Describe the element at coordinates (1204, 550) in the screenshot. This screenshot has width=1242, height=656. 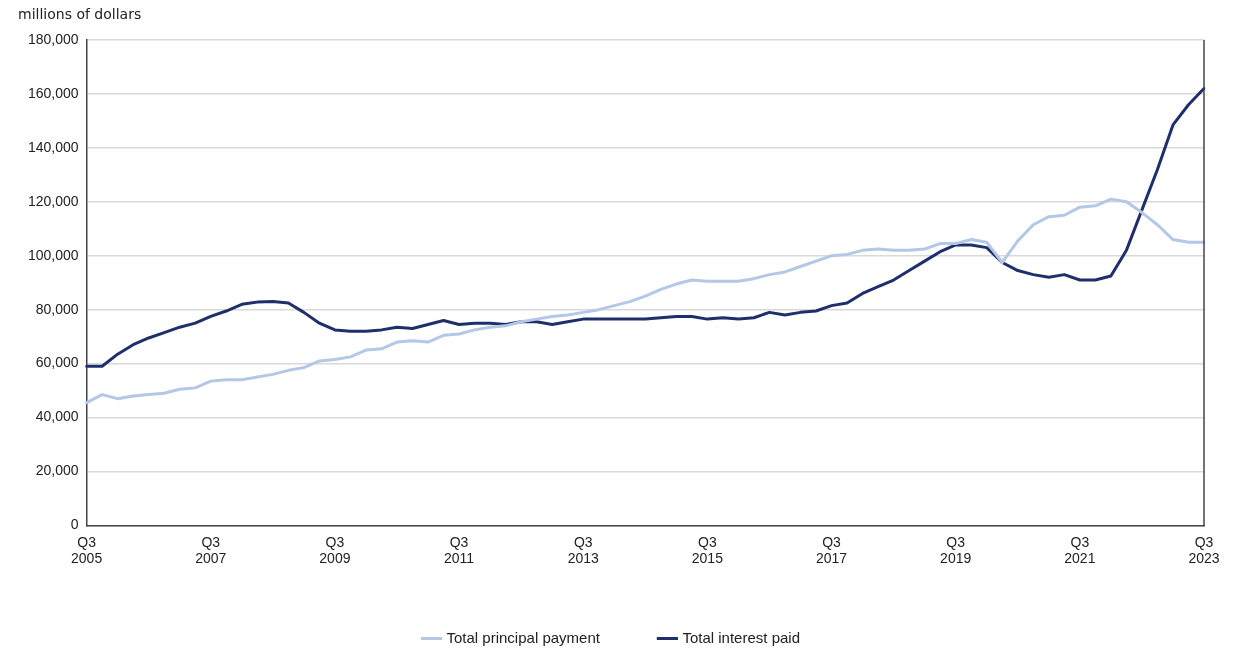
I see `x-tick-label: Q3 2023` at that location.